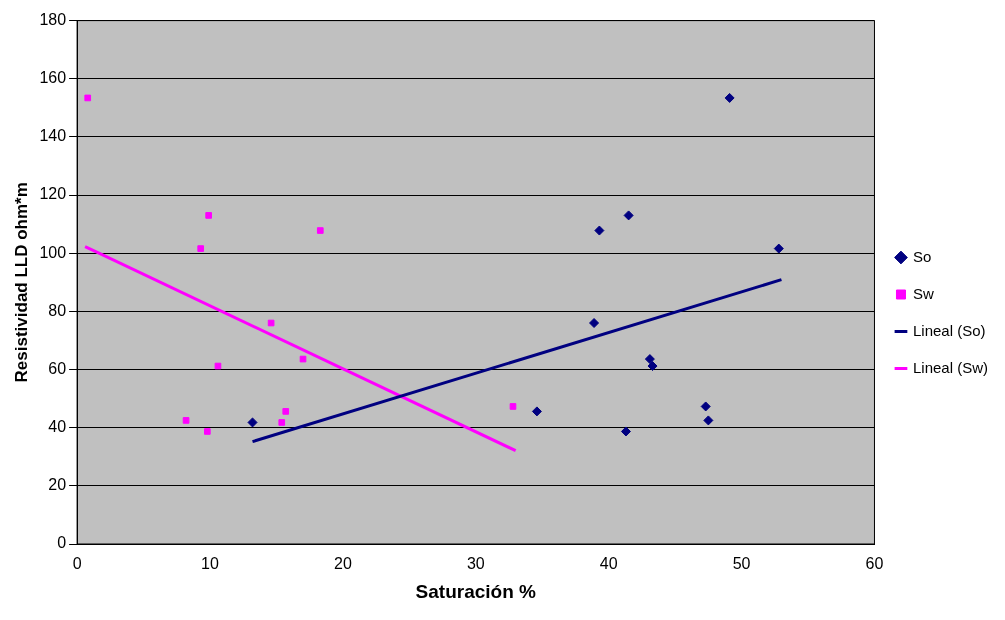 The image size is (1005, 620). Describe the element at coordinates (922, 256) in the screenshot. I see `legend-label: So` at that location.